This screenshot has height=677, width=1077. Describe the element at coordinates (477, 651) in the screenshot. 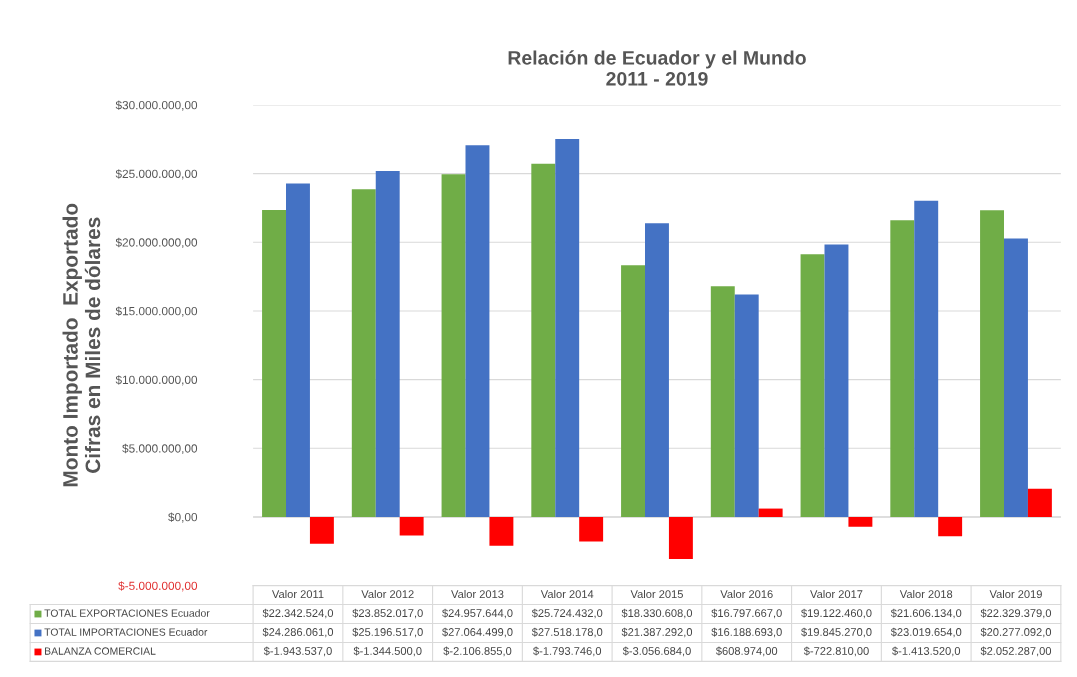

I see `data-label: $-2.106.855,0` at that location.